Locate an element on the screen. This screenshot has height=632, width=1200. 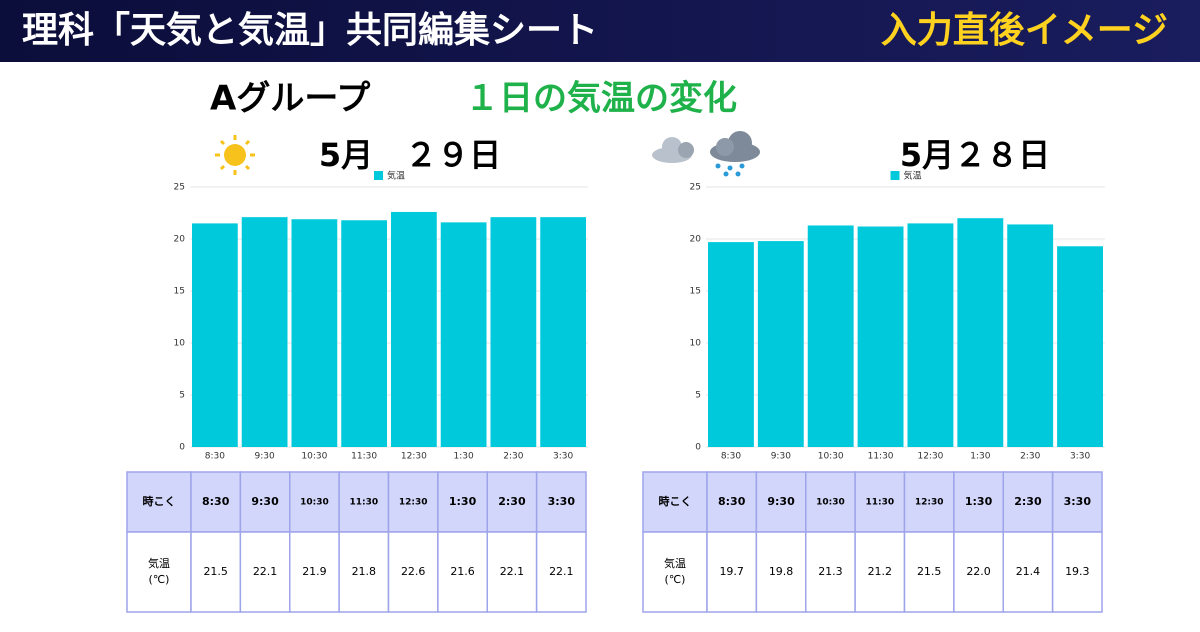
chart-title: 5月２８日 is located at coordinates (975, 155).